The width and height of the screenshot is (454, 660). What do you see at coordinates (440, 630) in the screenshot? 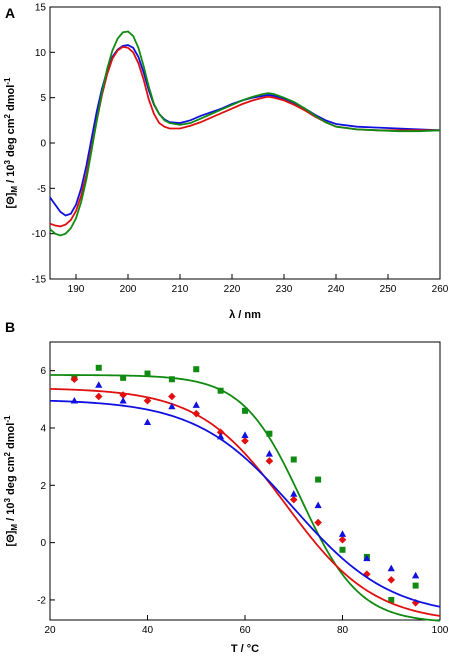
I see `x-tick-label: 100` at bounding box center [440, 630].